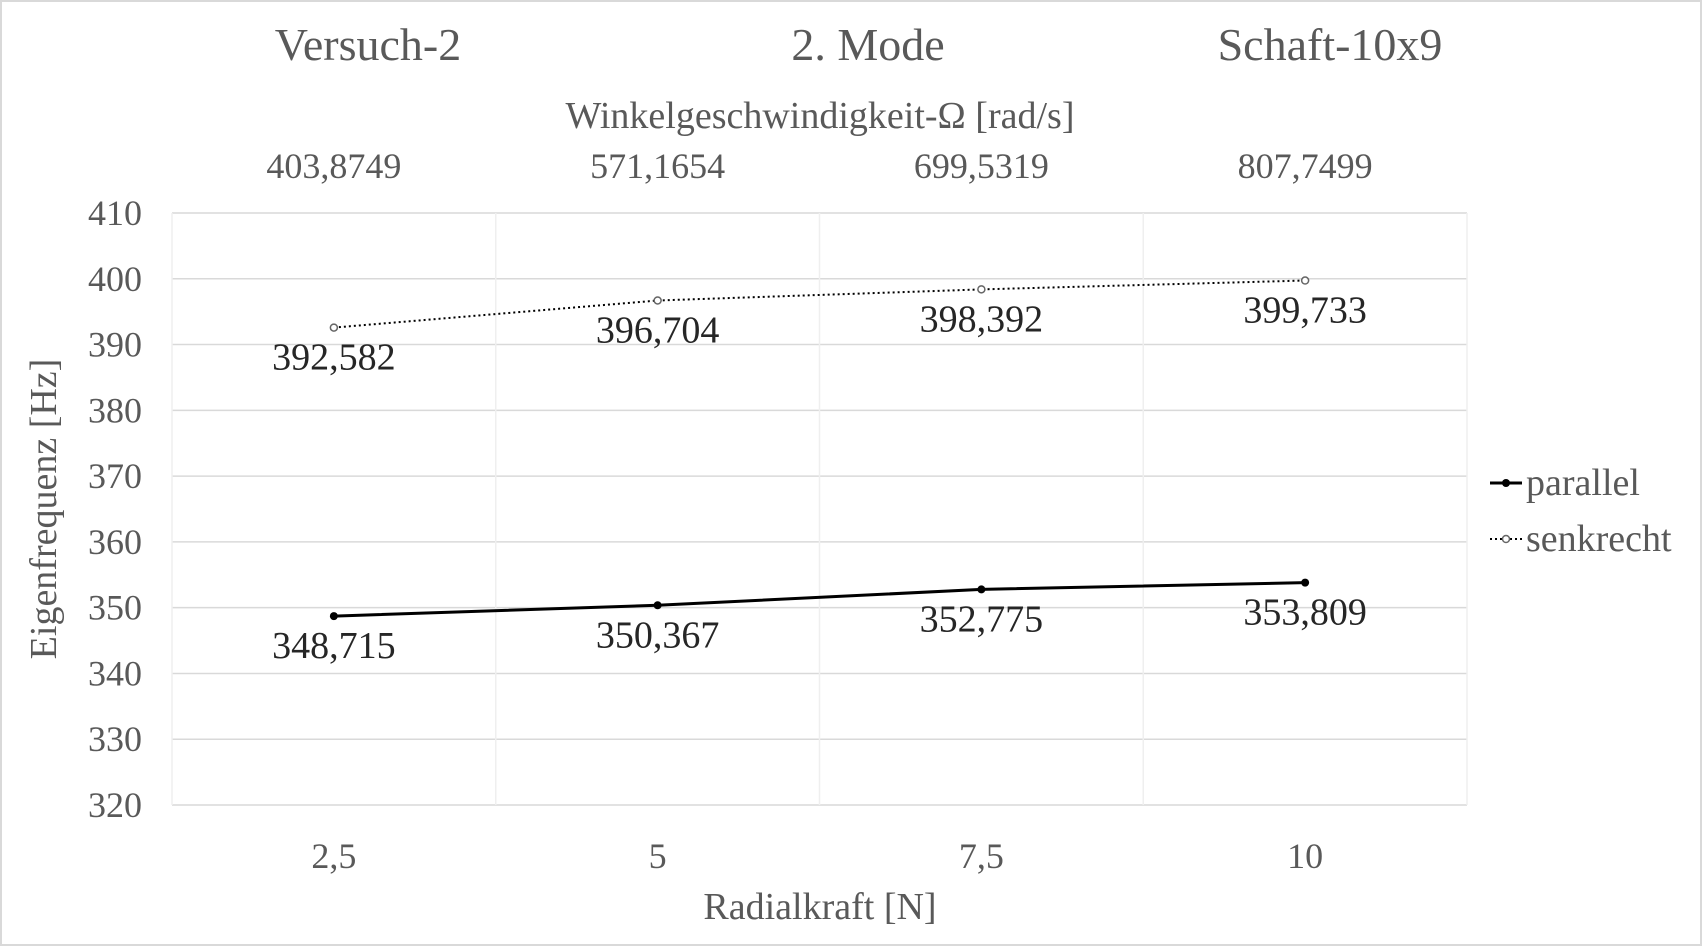 The image size is (1702, 946). I want to click on y-tick-label: 330, so click(115, 739).